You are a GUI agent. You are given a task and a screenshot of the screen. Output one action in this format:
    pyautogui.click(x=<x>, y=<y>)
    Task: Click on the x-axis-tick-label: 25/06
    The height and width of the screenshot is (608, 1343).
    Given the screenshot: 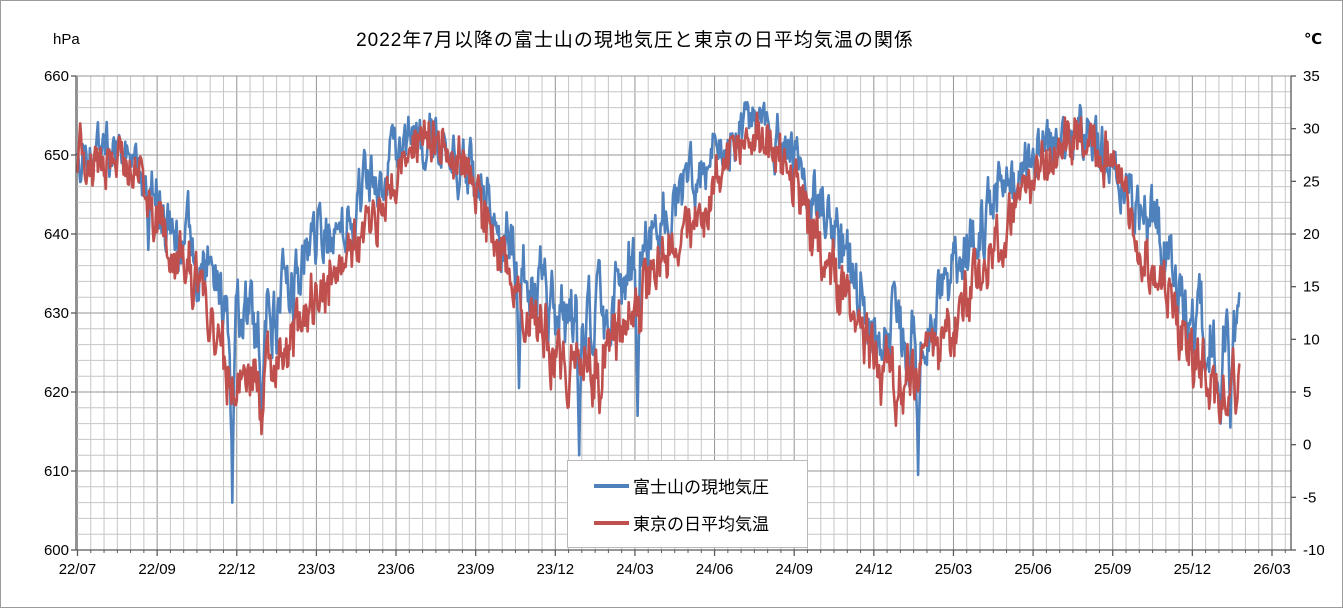 What is the action you would take?
    pyautogui.click(x=1033, y=569)
    